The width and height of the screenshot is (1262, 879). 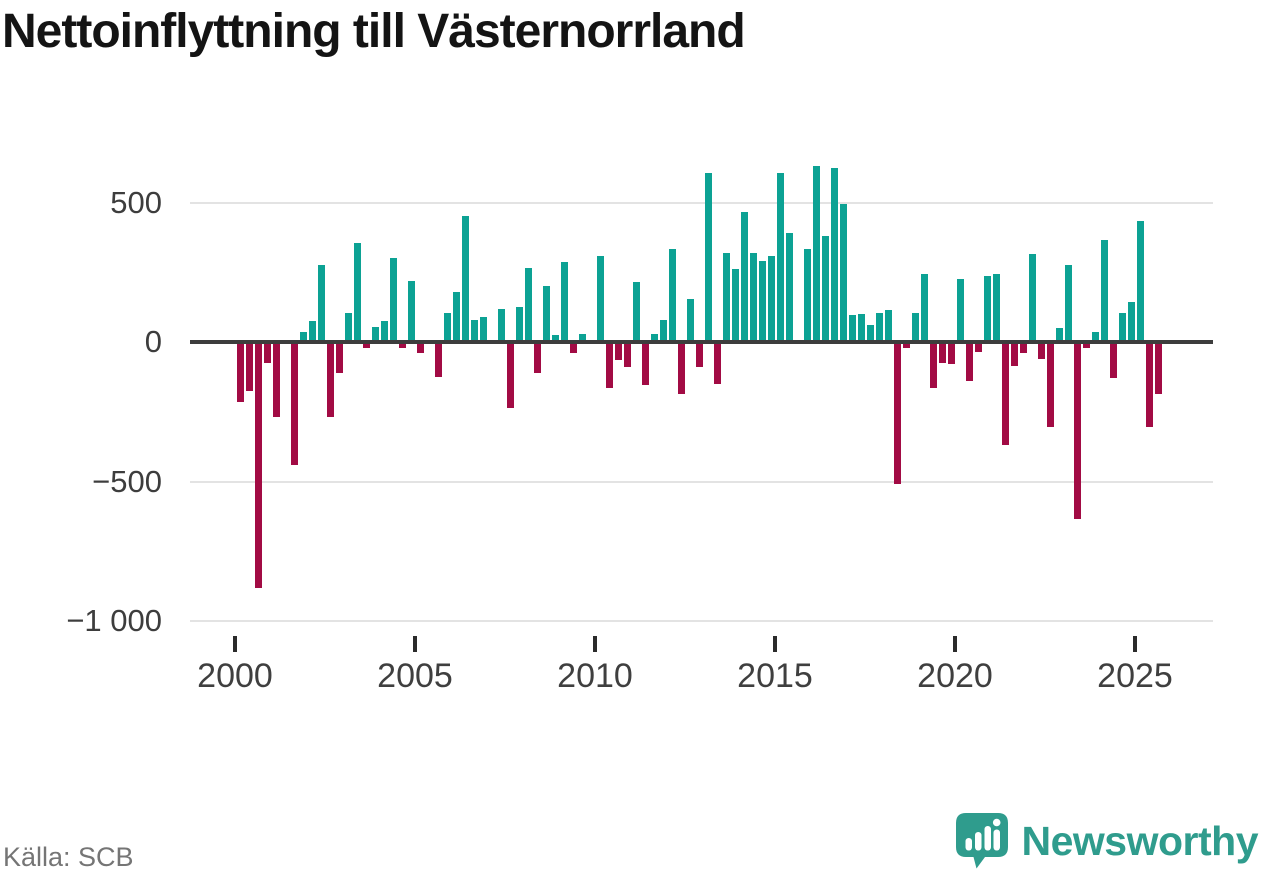 I want to click on bar-2001Q1, so click(x=276, y=379).